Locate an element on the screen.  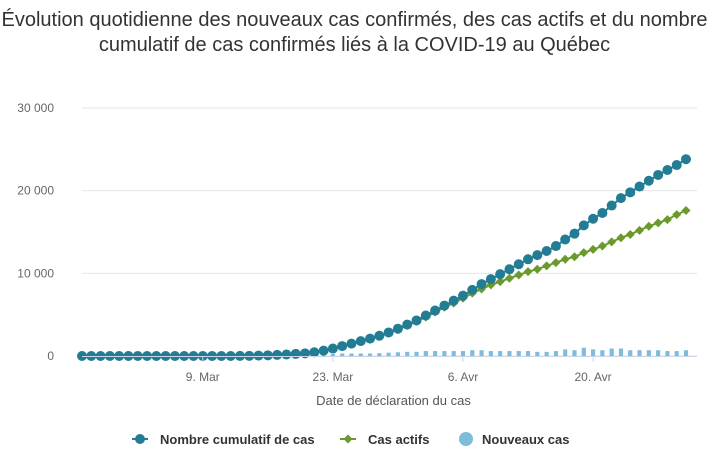
legend-label: Nombre cumulatif de cas is located at coordinates (237, 439).